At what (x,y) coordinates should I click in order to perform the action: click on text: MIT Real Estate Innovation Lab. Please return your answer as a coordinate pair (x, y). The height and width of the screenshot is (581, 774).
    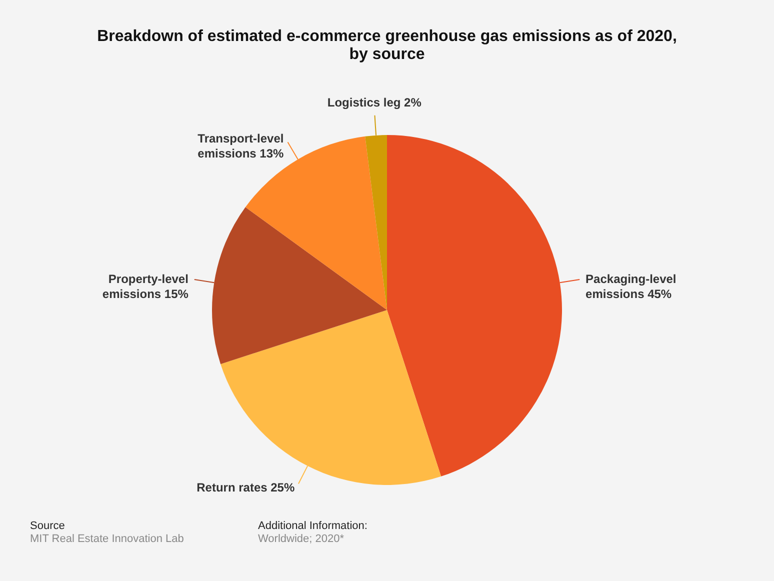
    Looking at the image, I should click on (107, 539).